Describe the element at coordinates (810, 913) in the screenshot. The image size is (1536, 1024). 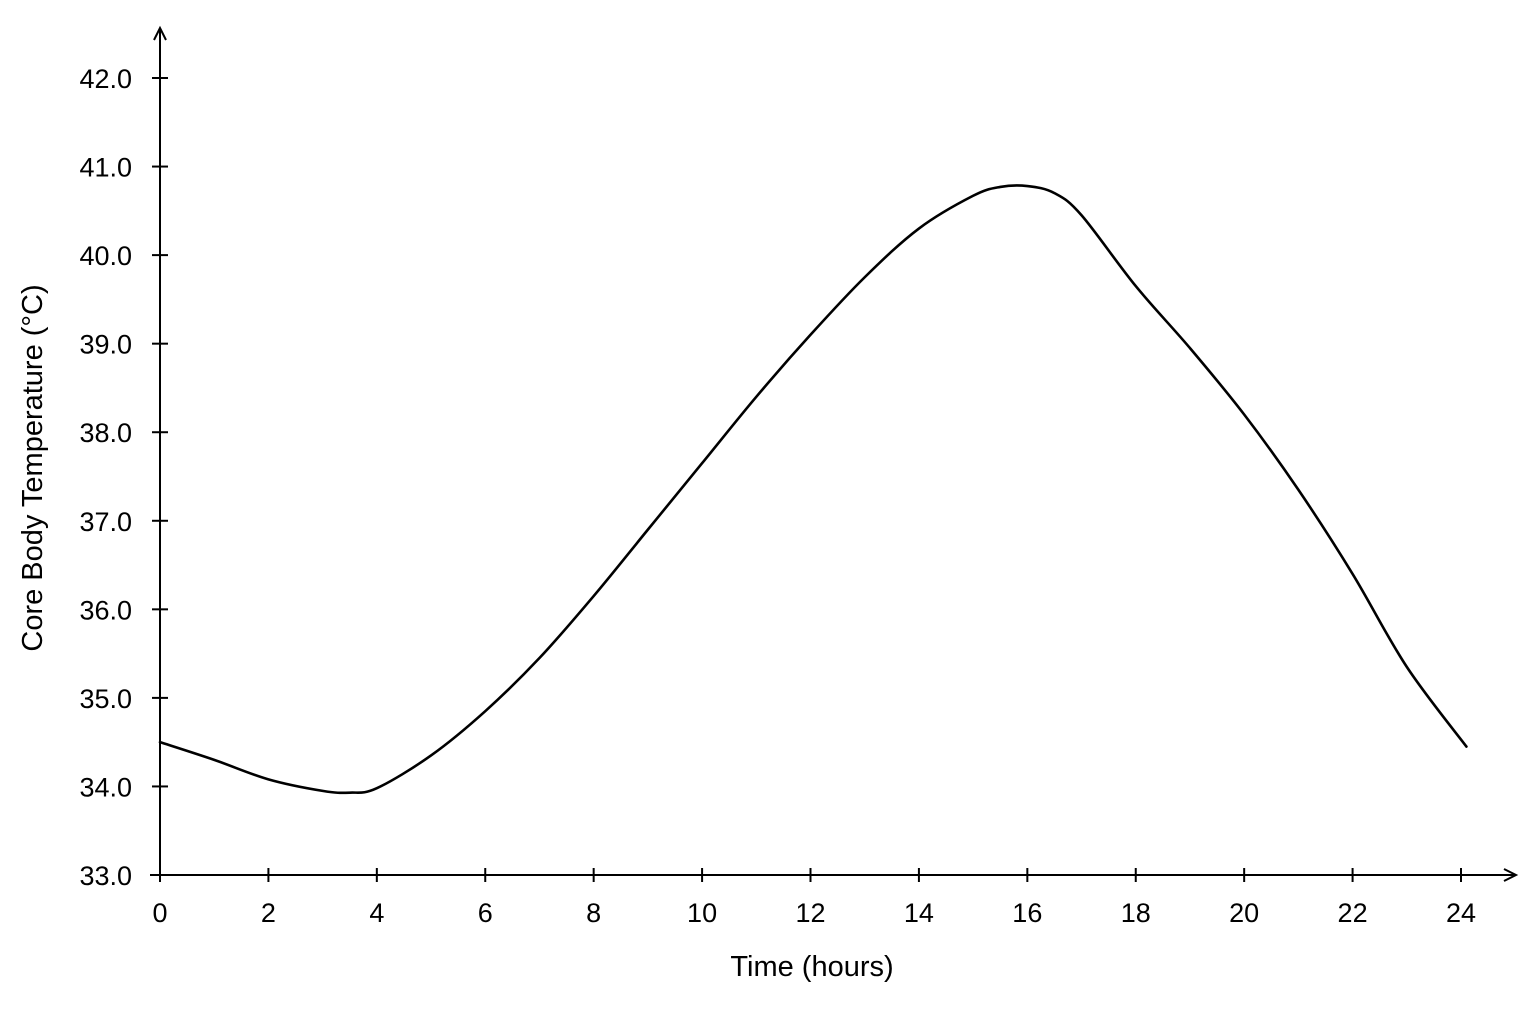
I see `x-tick-label: 12` at that location.